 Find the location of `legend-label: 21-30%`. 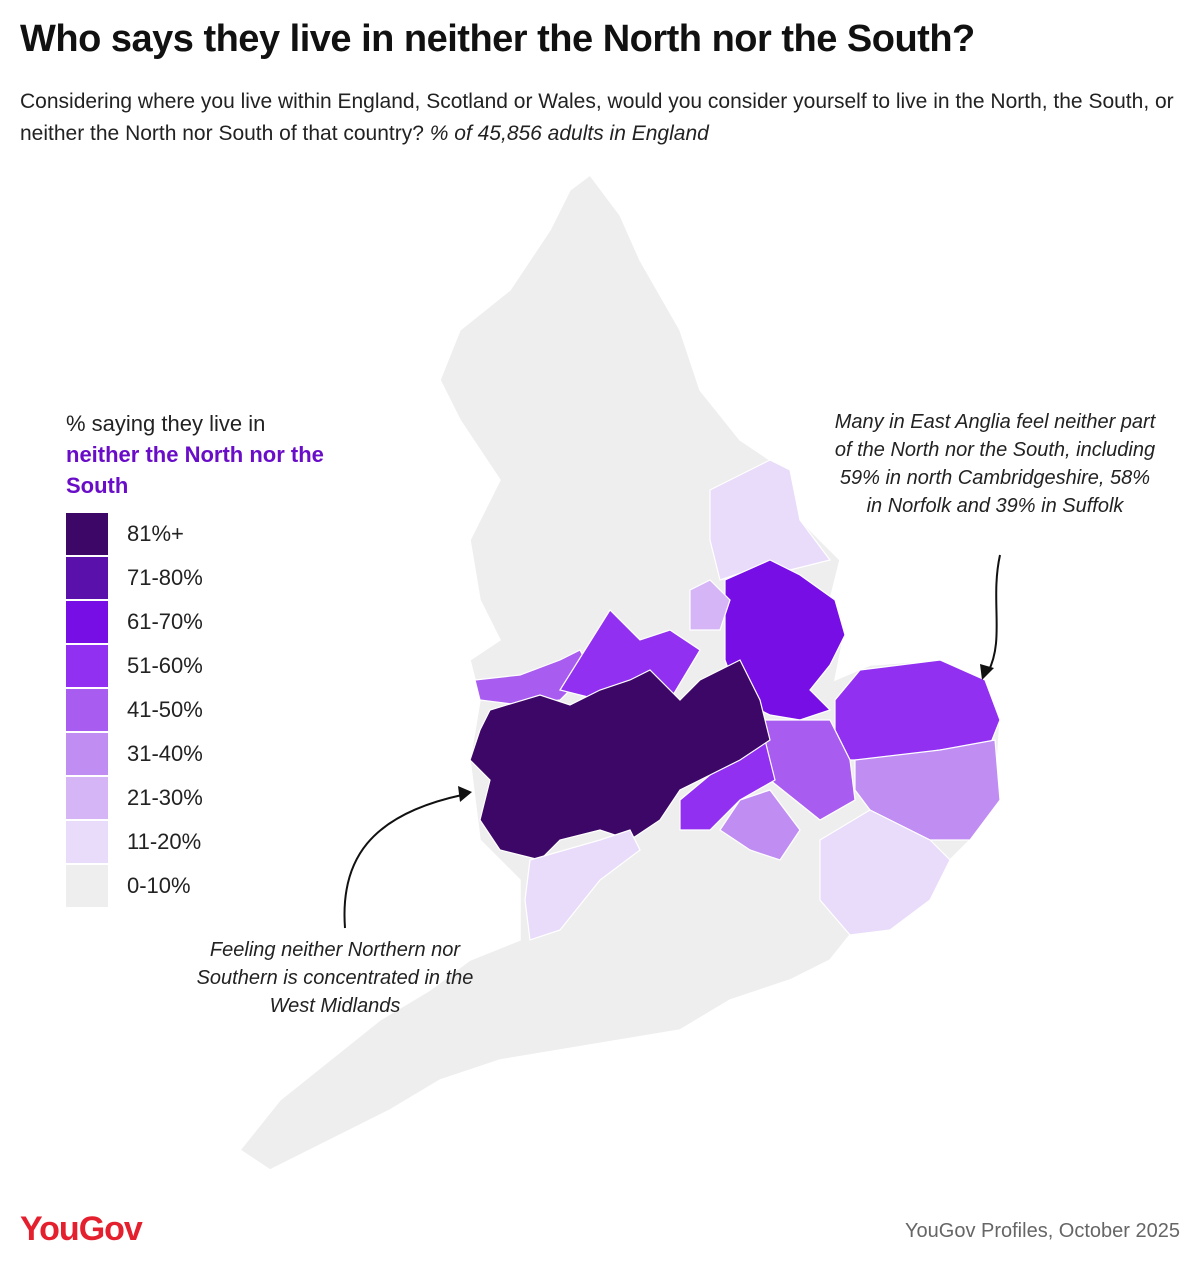

legend-label: 21-30% is located at coordinates (165, 797).